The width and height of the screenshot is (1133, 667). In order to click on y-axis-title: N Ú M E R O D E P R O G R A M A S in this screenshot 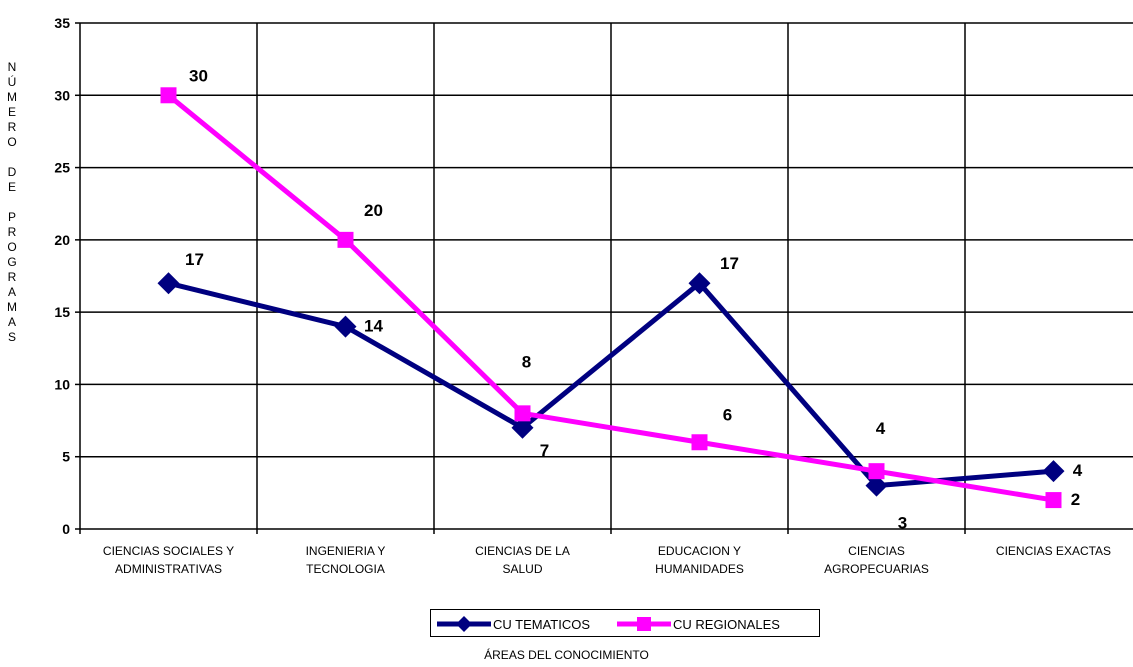, I will do `click(12, 202)`.